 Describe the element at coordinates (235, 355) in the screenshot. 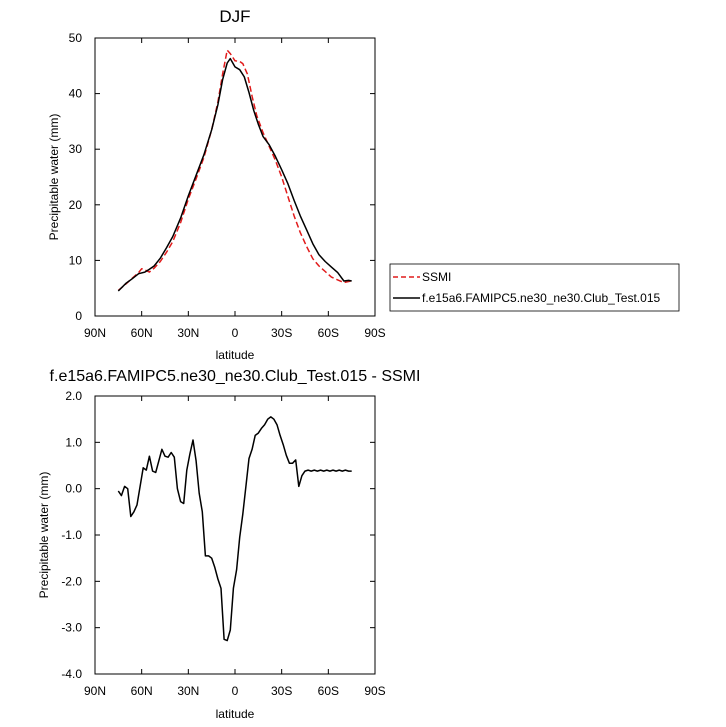

I see `top-x-axis-label: latitude` at that location.